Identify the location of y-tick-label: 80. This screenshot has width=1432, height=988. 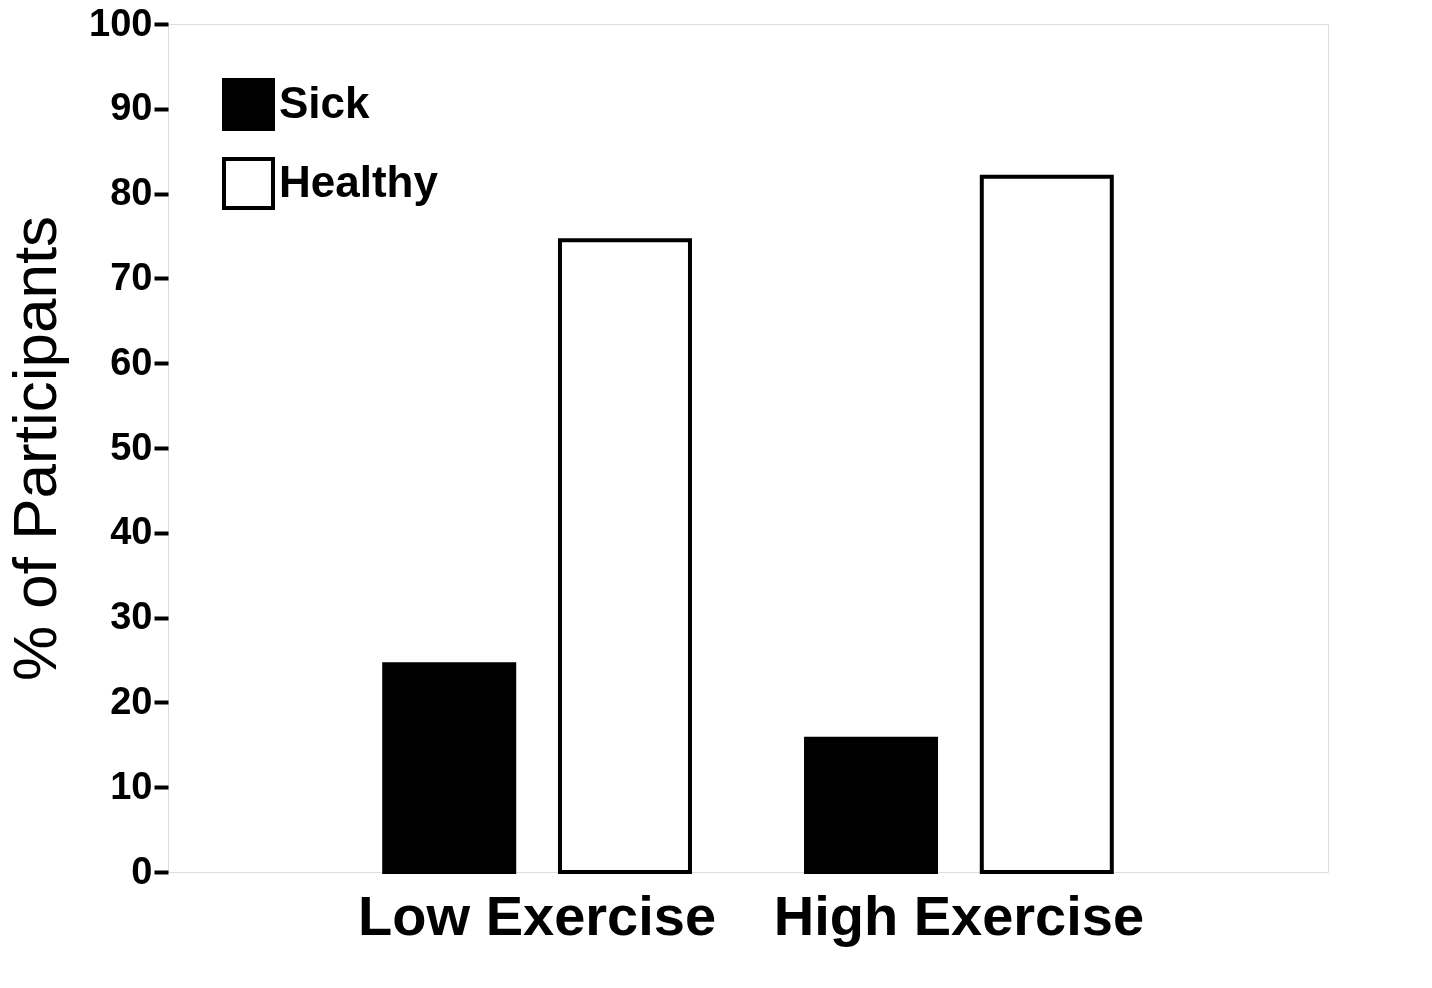
(131, 192).